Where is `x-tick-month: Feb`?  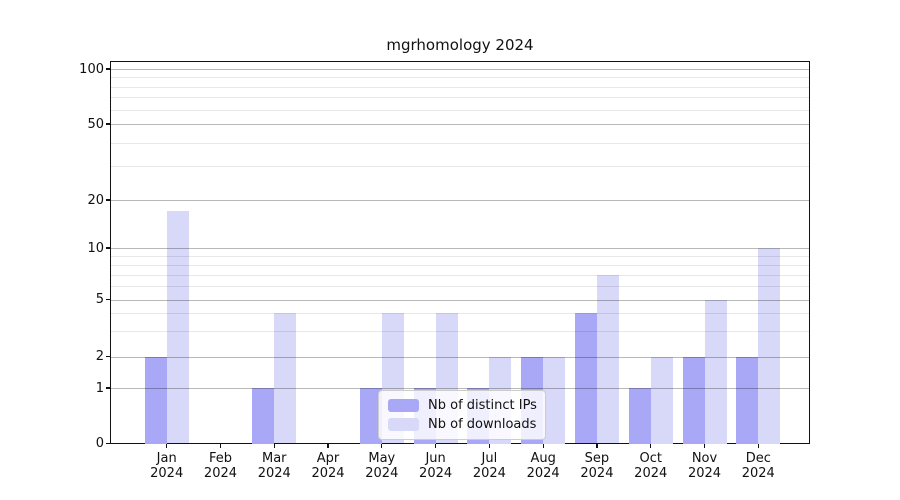 x-tick-month: Feb is located at coordinates (220, 458).